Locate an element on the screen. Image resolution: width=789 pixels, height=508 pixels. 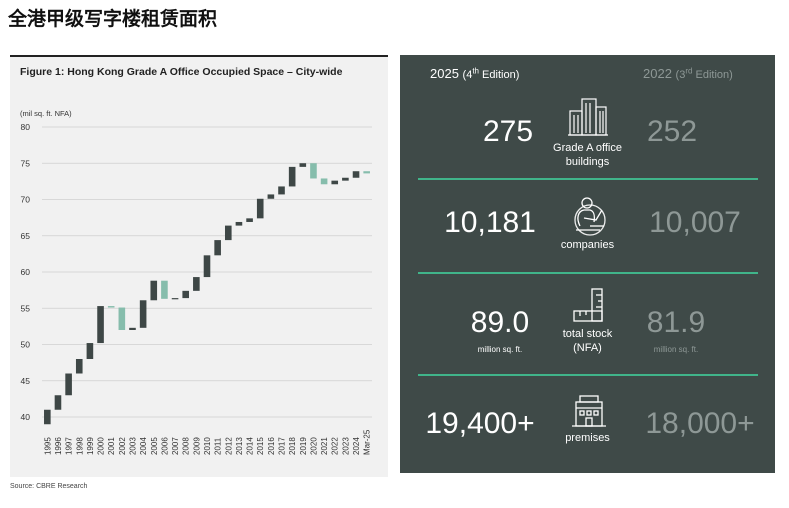
bar-1997 is located at coordinates (68, 384).